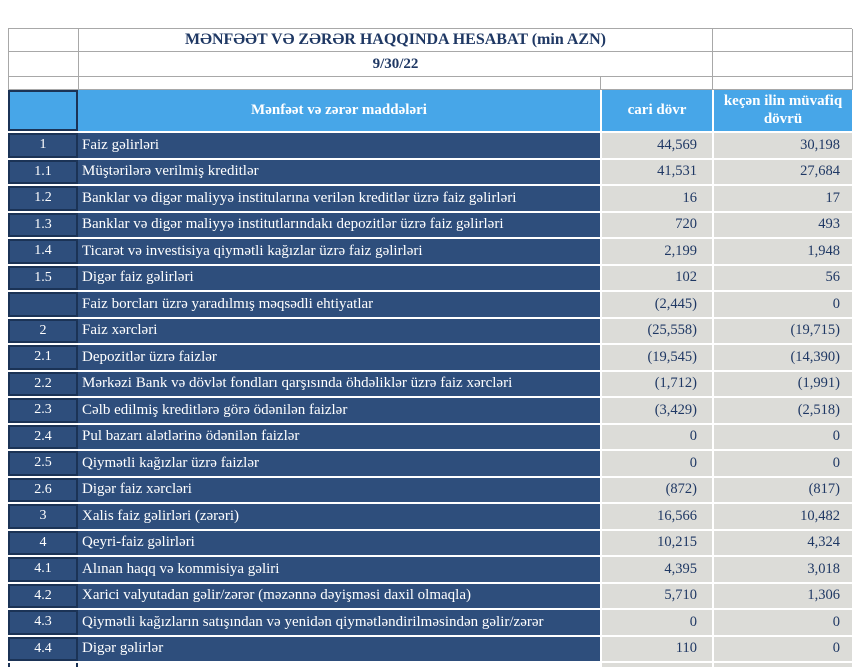 The width and height of the screenshot is (865, 669). What do you see at coordinates (339, 542) in the screenshot?
I see `row-label-cell: Qeyri-faiz gəlirləri` at bounding box center [339, 542].